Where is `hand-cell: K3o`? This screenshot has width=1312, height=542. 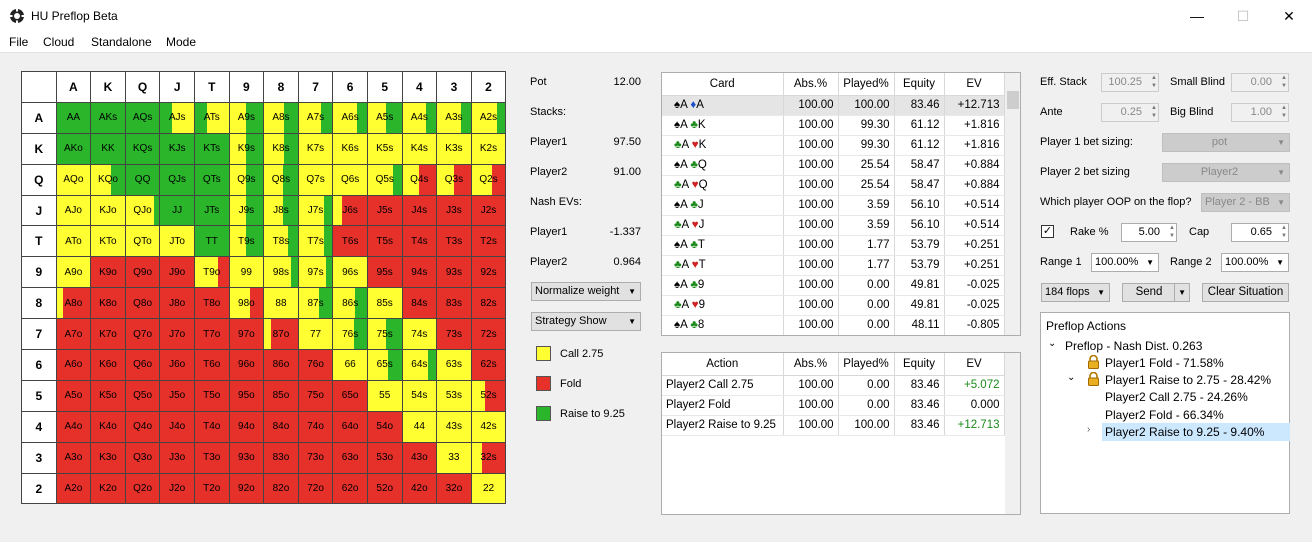 hand-cell: K3o is located at coordinates (108, 457).